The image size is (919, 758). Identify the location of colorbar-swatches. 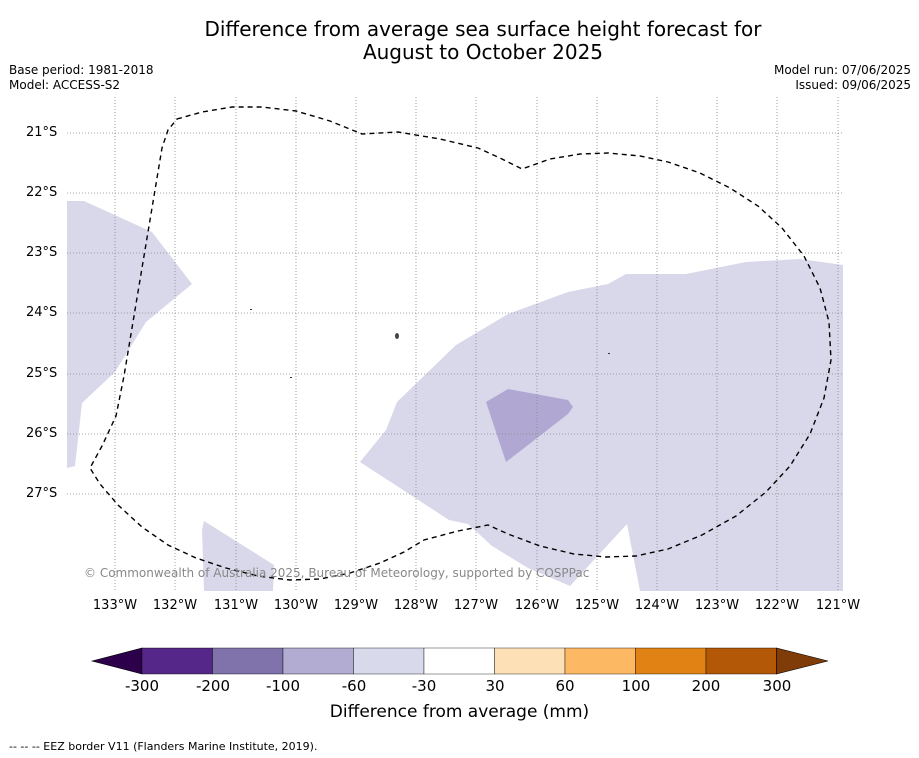
(459, 661).